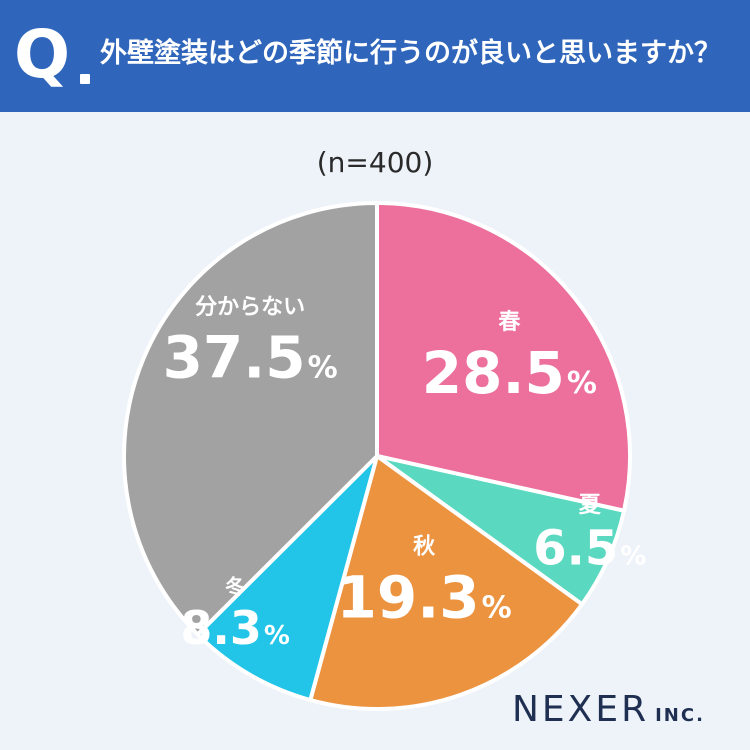  I want to click on q-dot, so click(85, 79).